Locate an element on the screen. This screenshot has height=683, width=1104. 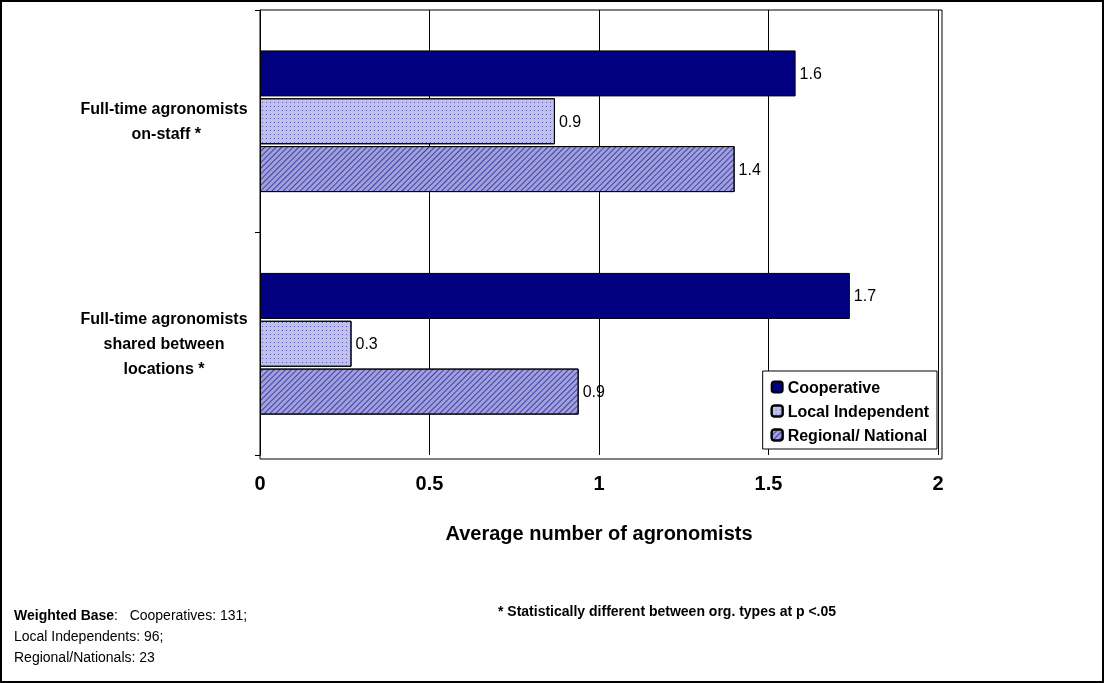
legend-label: Regional/ National is located at coordinates (857, 435).